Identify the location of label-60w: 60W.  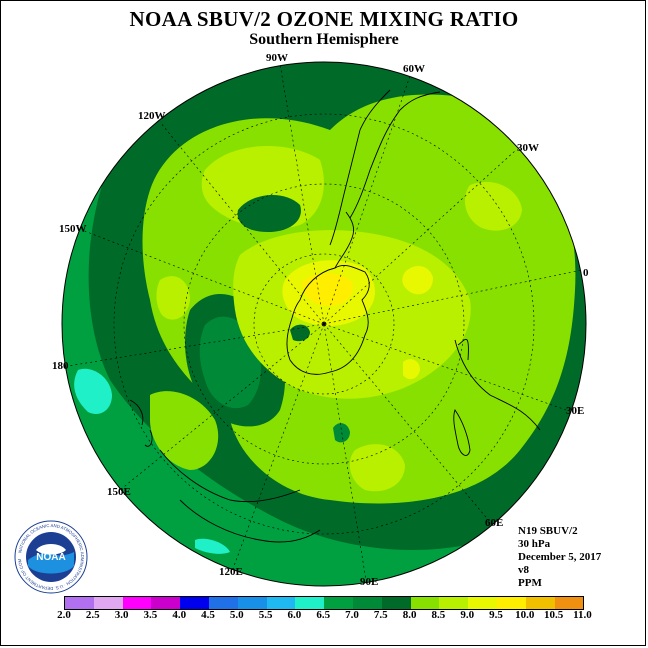
(414, 69).